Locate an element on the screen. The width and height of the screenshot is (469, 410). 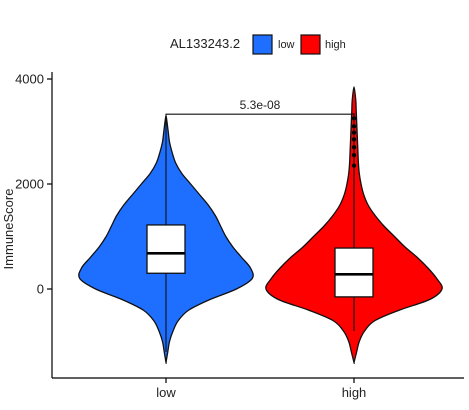
x-tick-label-low: low is located at coordinates (166, 392).